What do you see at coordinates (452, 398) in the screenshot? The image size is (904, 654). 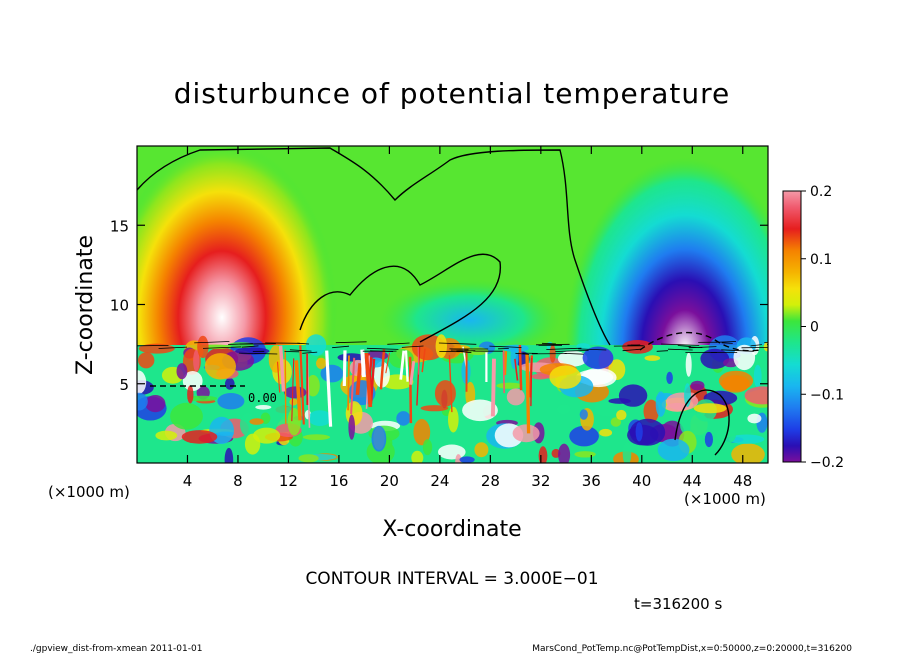 I see `boundary-layer-structures` at bounding box center [452, 398].